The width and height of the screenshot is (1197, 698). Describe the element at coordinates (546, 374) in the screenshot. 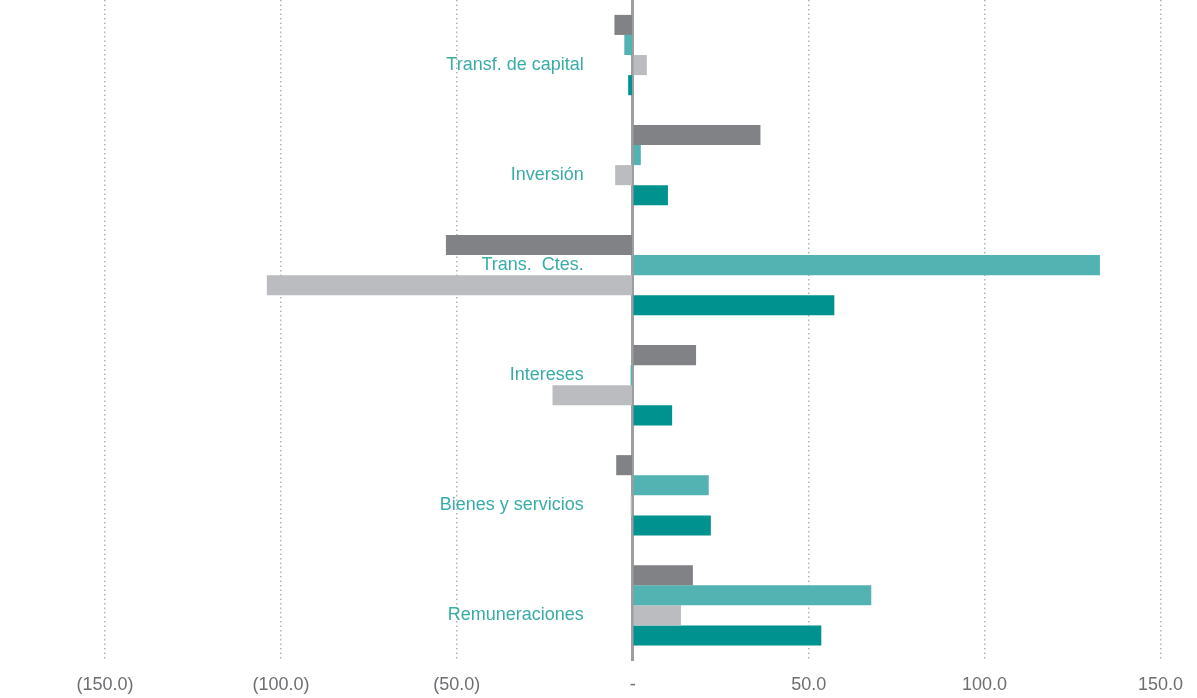

I see `y-tick-label: Intereses` at that location.